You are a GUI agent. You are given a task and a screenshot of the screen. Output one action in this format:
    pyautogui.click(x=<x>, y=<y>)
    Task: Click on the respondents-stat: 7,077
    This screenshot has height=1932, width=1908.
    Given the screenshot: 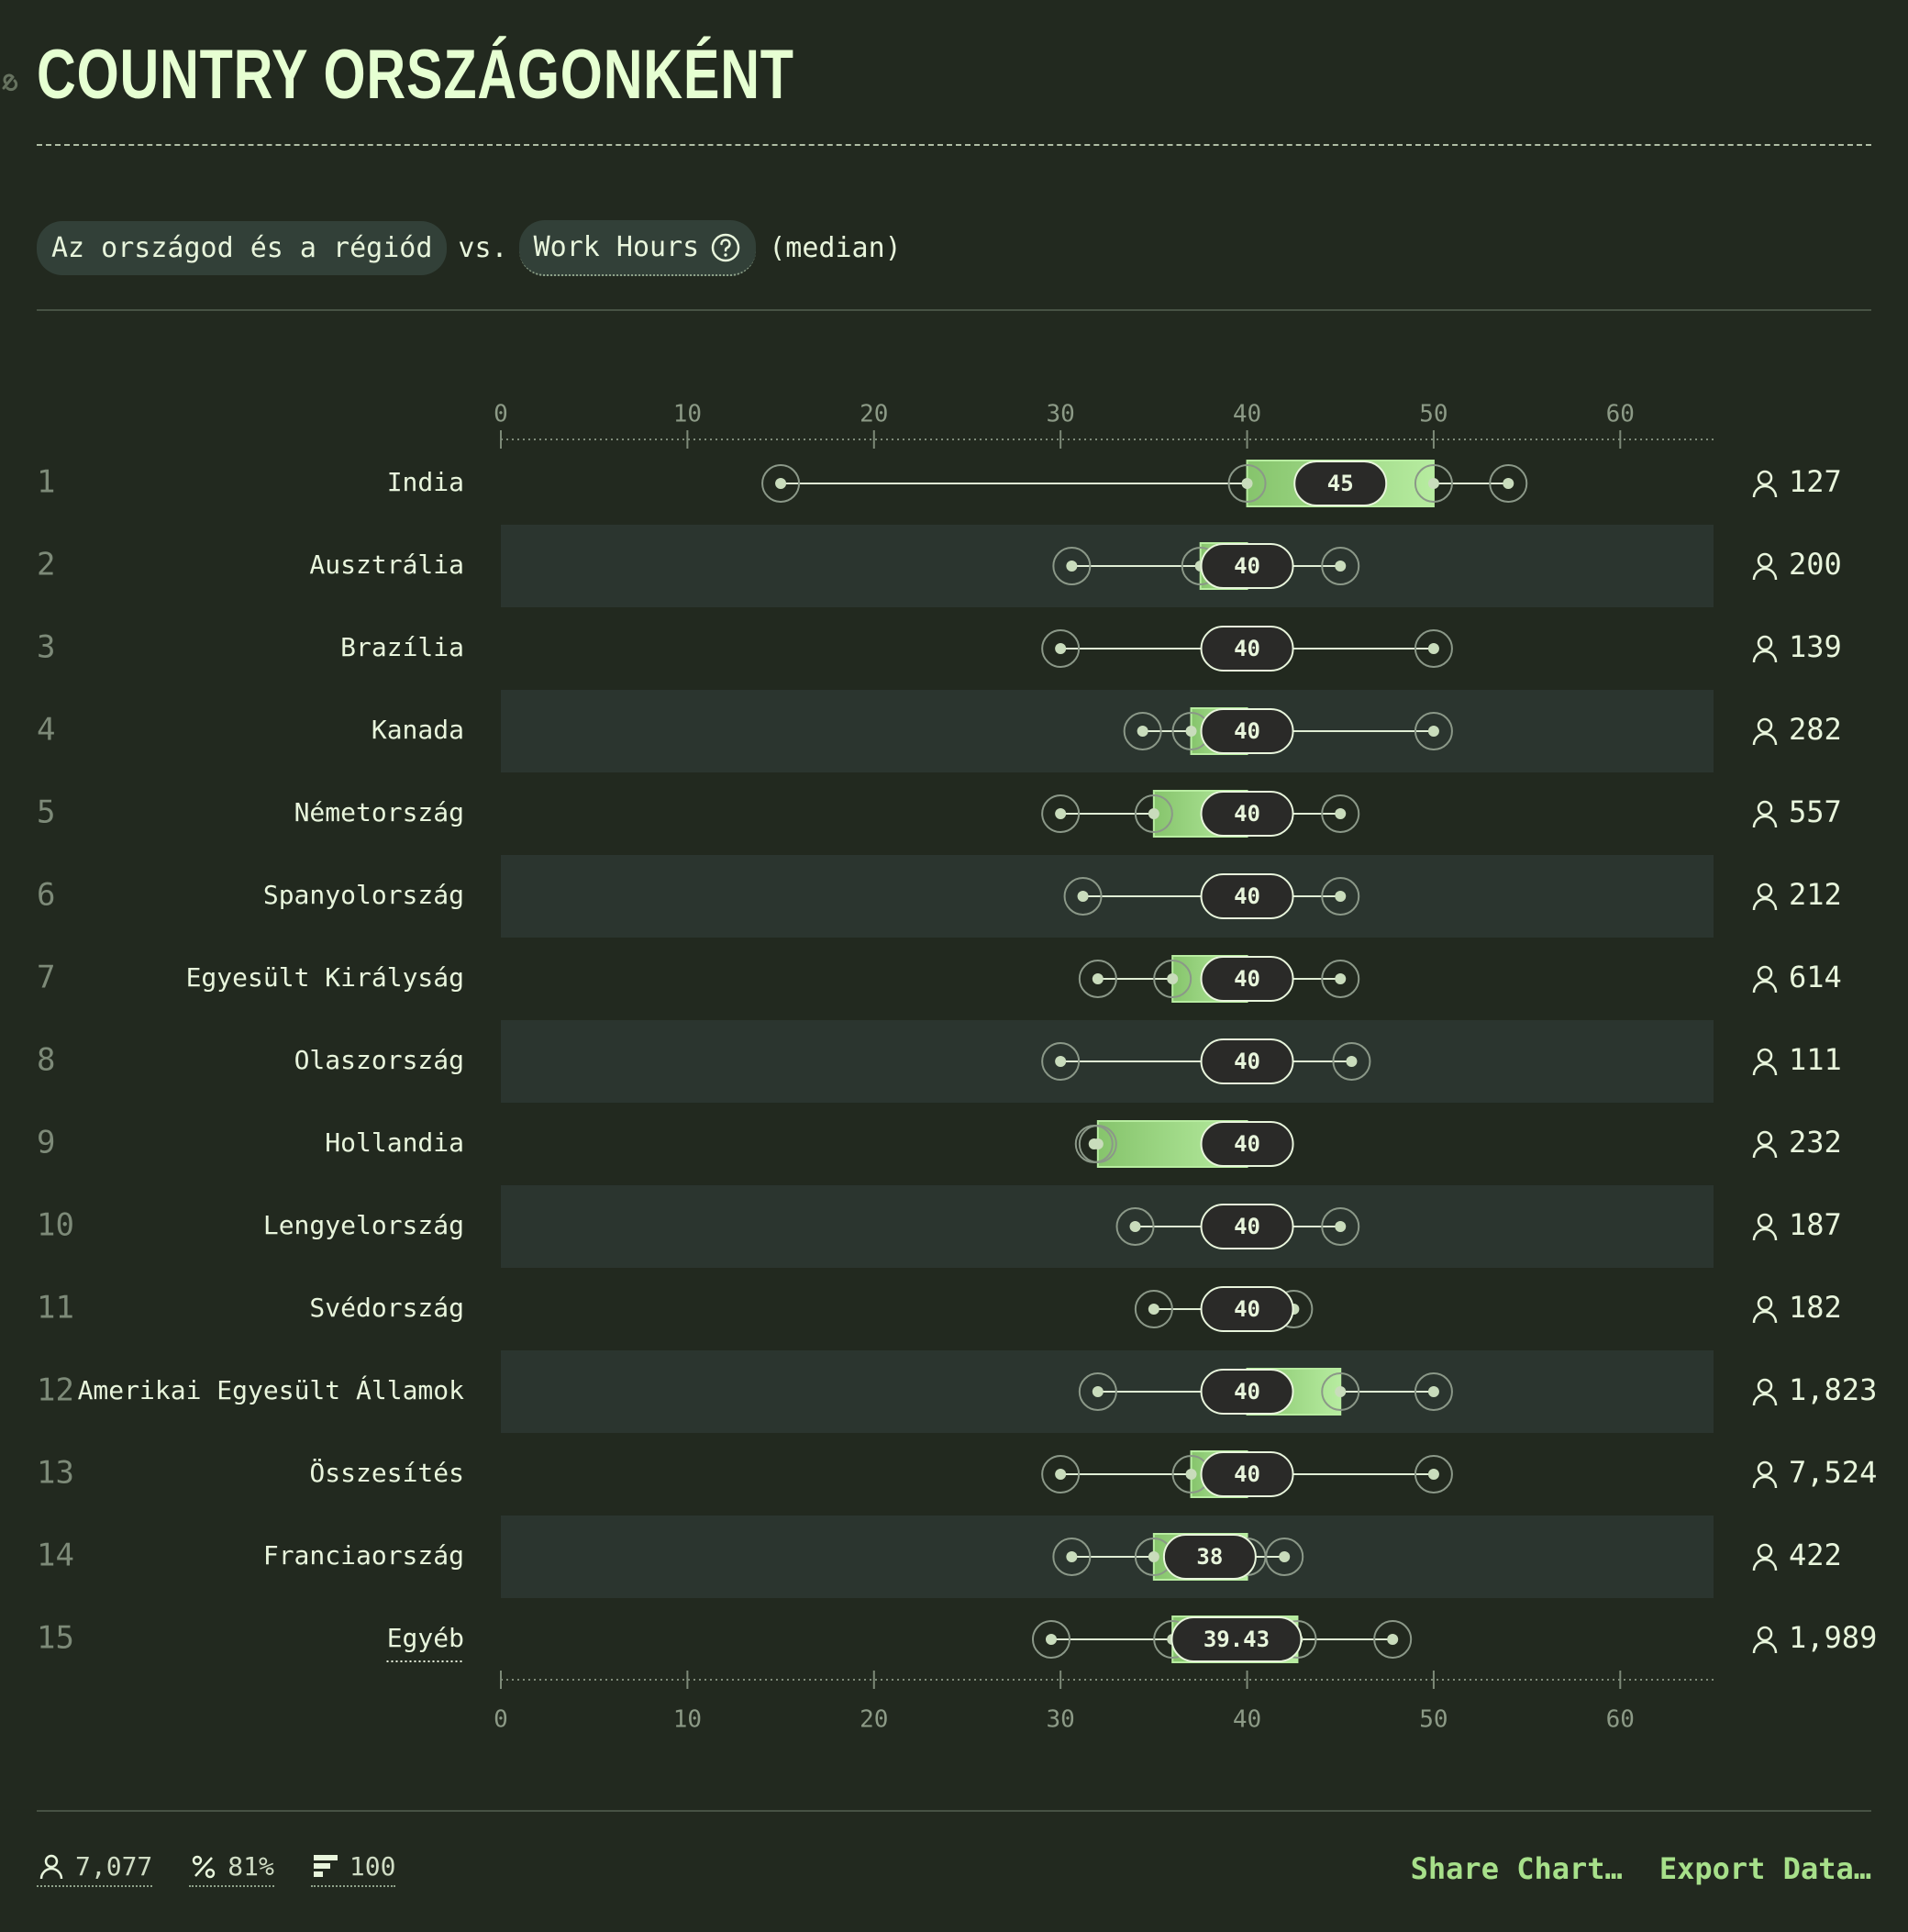 What is the action you would take?
    pyautogui.click(x=95, y=1869)
    